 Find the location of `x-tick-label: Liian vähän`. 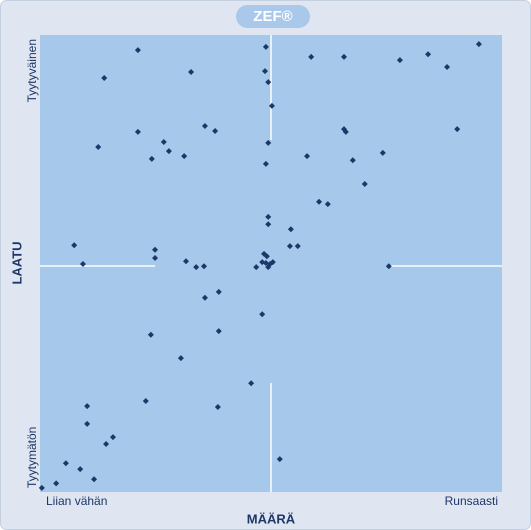

x-tick-label: Liian vähän is located at coordinates (76, 501).